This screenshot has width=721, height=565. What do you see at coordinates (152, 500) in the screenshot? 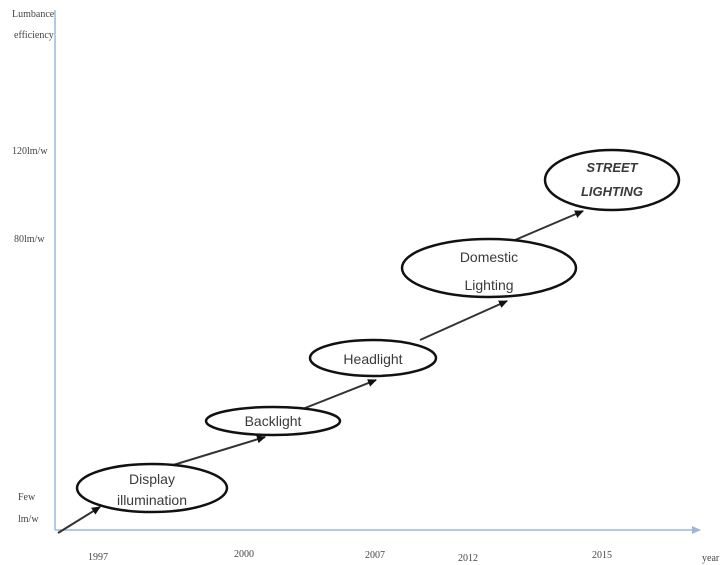
I see `stage-display-line2: illumination` at bounding box center [152, 500].